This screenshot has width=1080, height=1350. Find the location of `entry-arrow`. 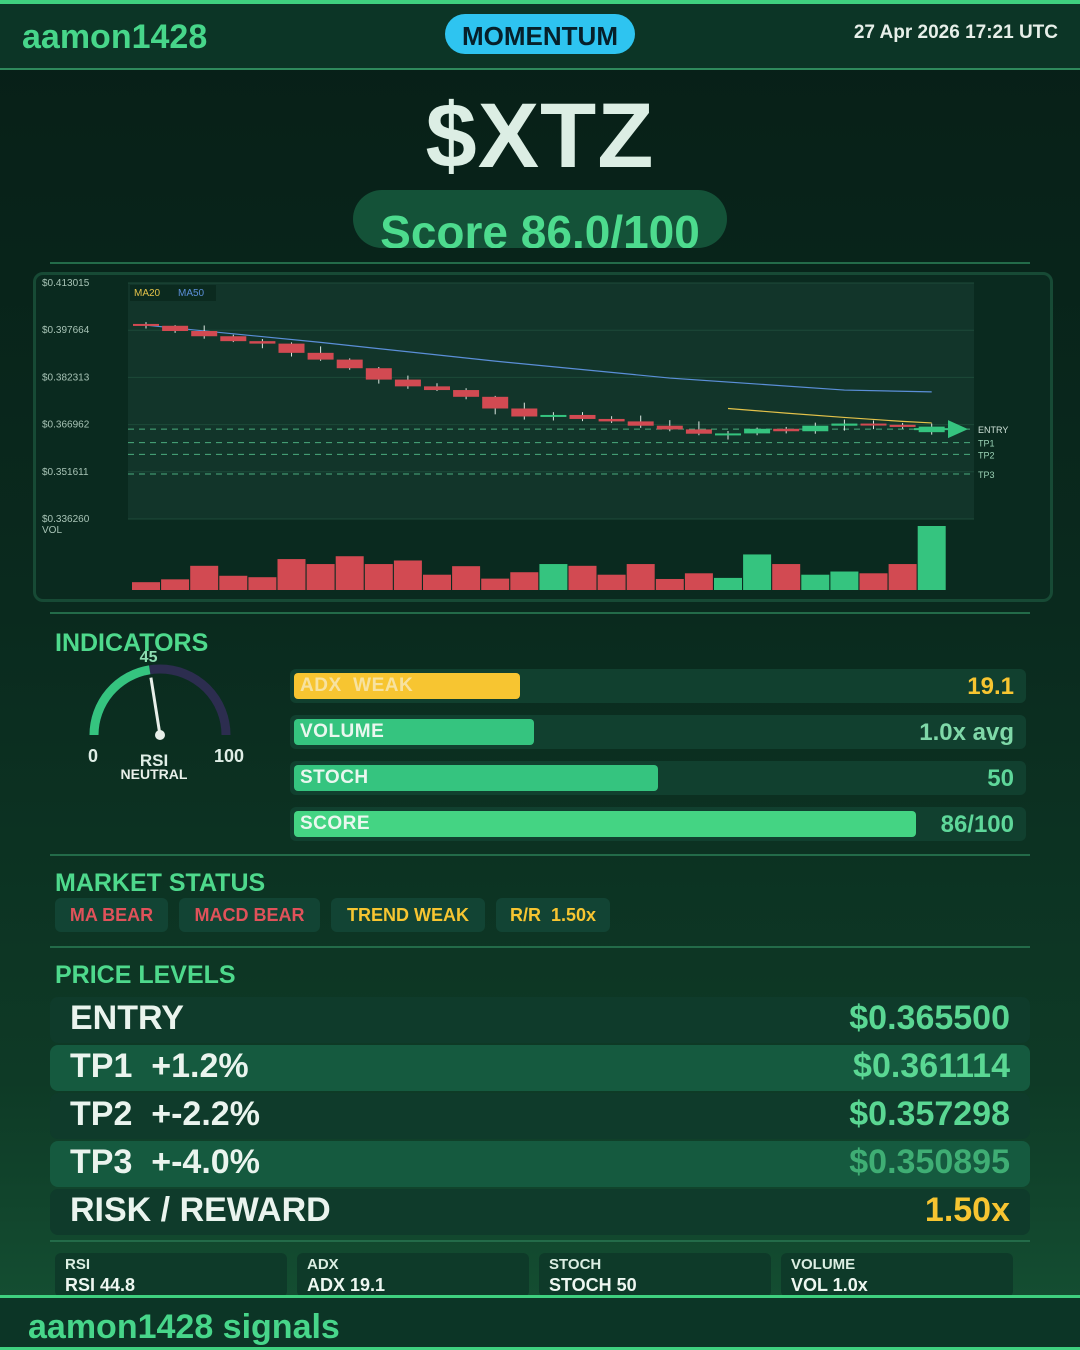

entry-arrow is located at coordinates (958, 429).